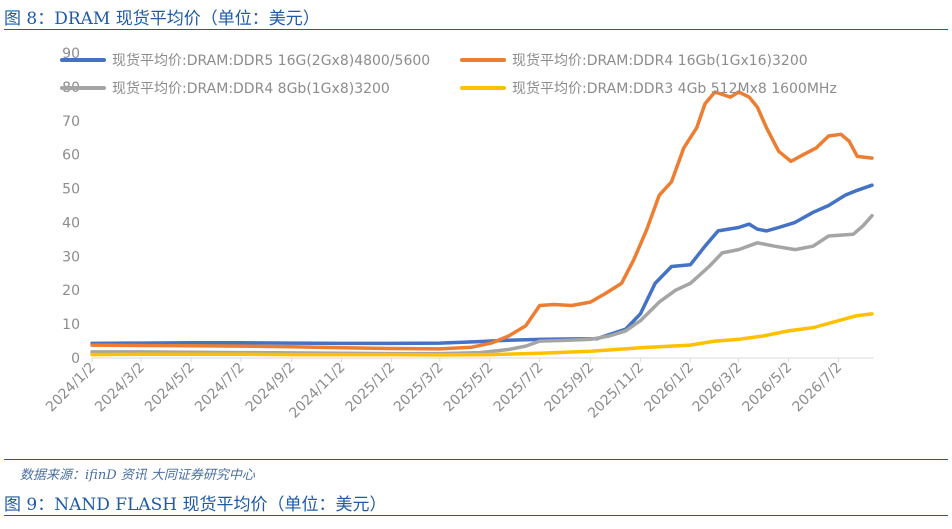  Describe the element at coordinates (162, 19) in the screenshot. I see `figure-title: 图 8：DRAM 现货平均价（单位：美元）` at that location.